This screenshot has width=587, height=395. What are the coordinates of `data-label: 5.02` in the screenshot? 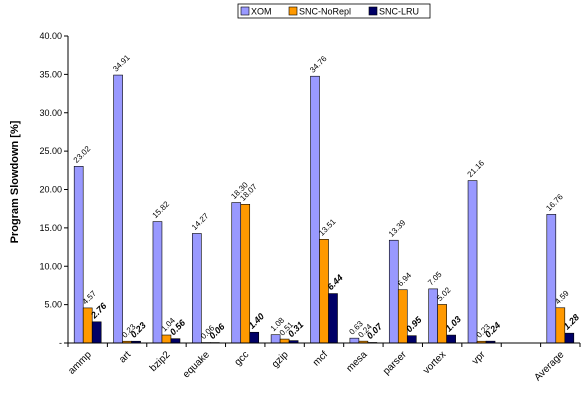 It's located at (444, 294).